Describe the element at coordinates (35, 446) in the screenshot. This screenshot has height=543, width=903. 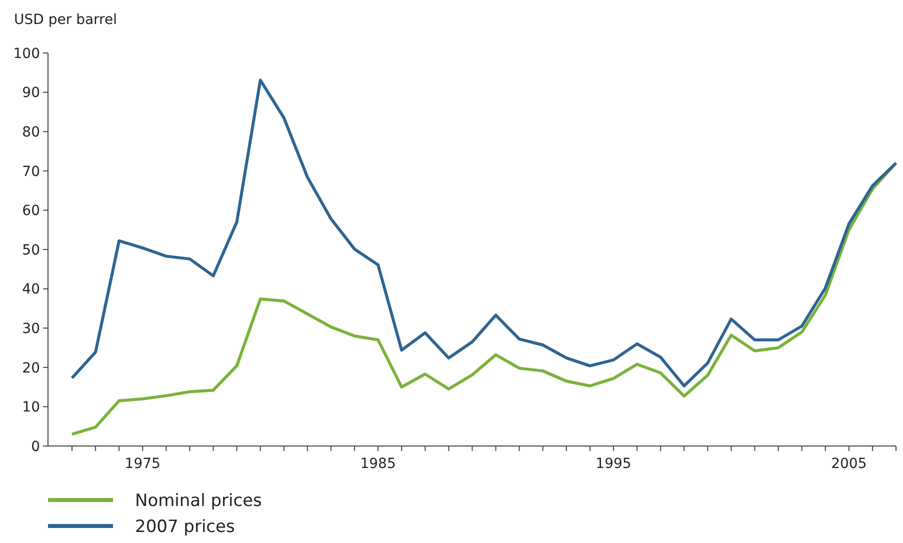
I see `y-tick-label: 0` at that location.